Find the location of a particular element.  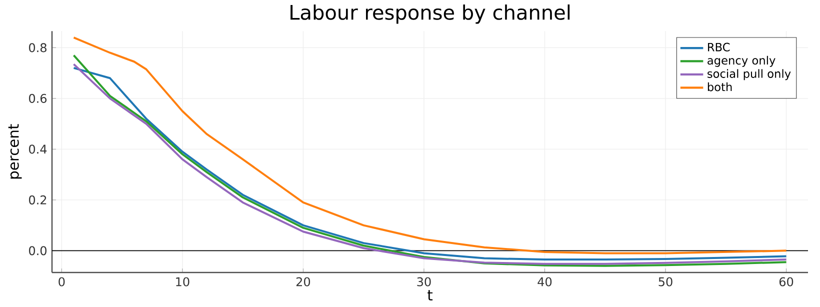

x-tick-label: 40 is located at coordinates (545, 281).